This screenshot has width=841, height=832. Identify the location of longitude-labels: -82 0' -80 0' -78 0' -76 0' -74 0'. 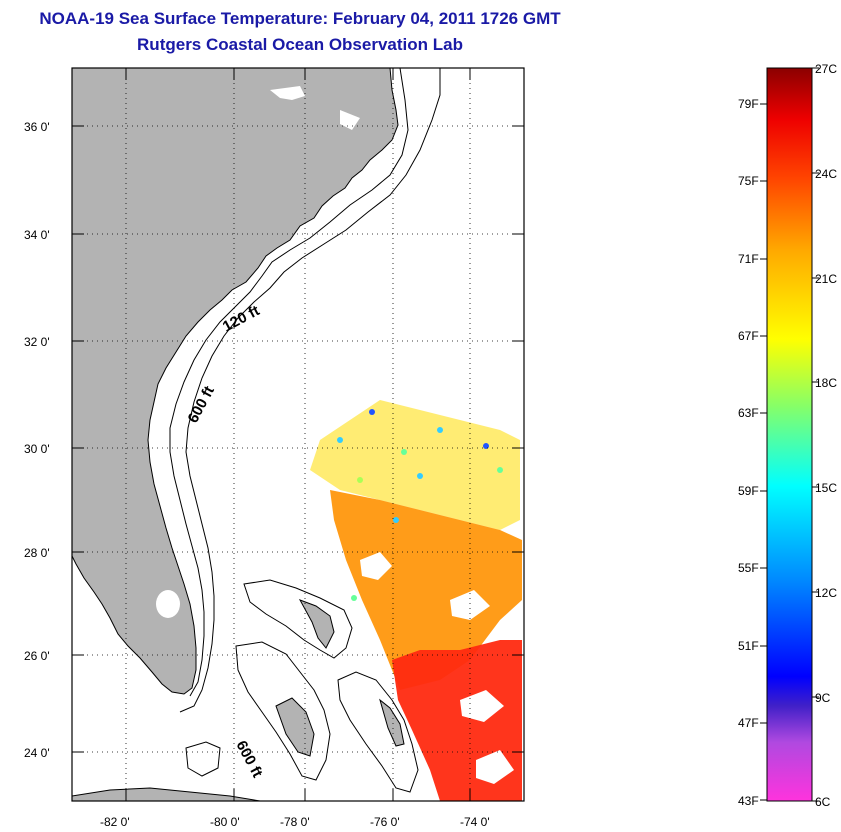
(295, 822).